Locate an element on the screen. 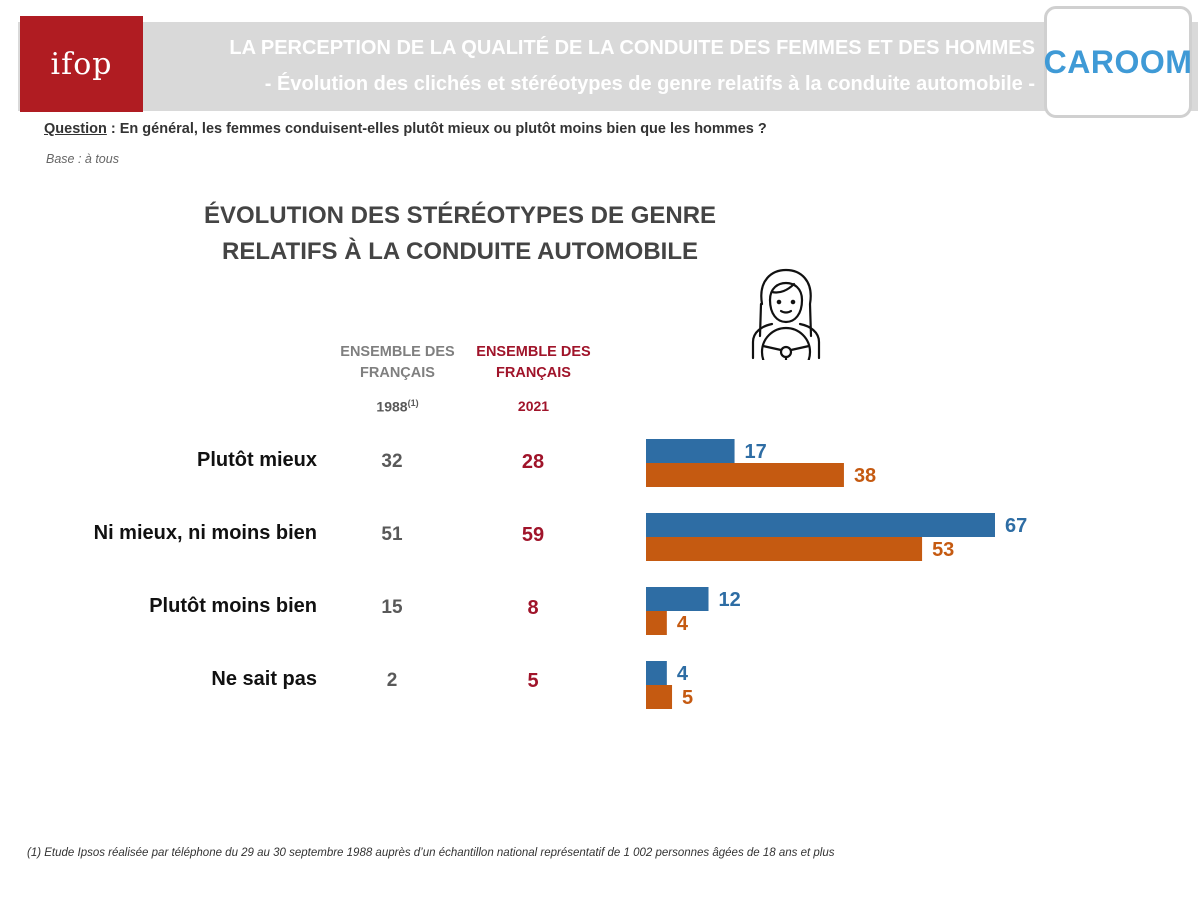 Image resolution: width=1200 pixels, height=900 pixels. ifop-logo-text: ifop is located at coordinates (81, 64).